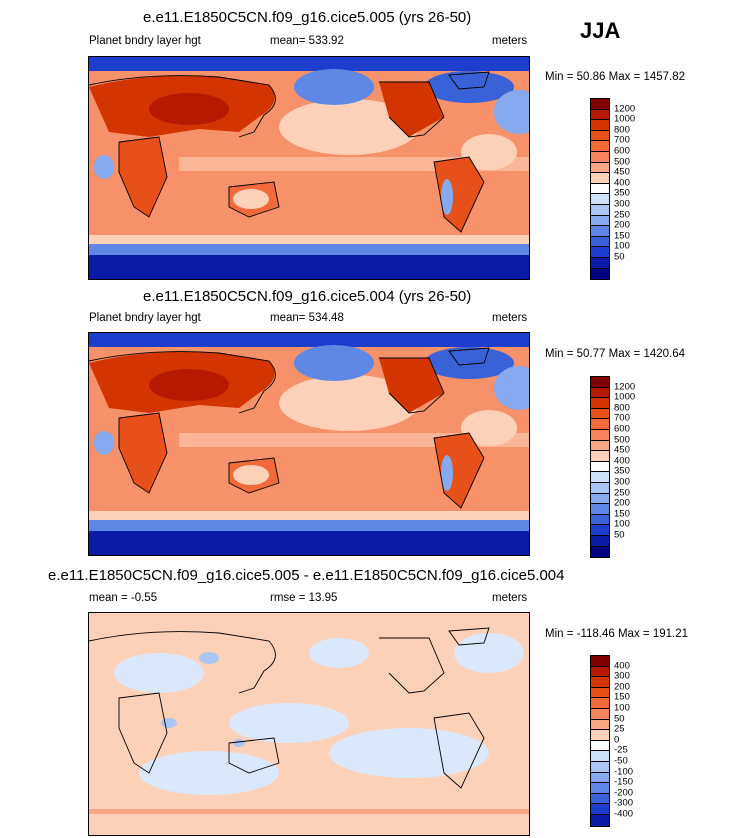 Image resolution: width=733 pixels, height=838 pixels. What do you see at coordinates (510, 41) in the screenshot?
I see `panel-1-units-label: meters` at bounding box center [510, 41].